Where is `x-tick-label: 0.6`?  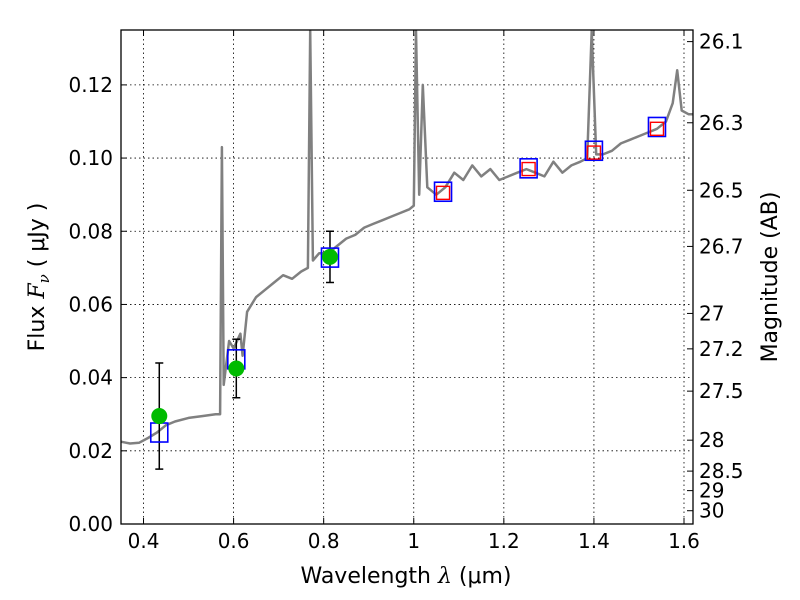
x-tick-label: 0.6 is located at coordinates (234, 541).